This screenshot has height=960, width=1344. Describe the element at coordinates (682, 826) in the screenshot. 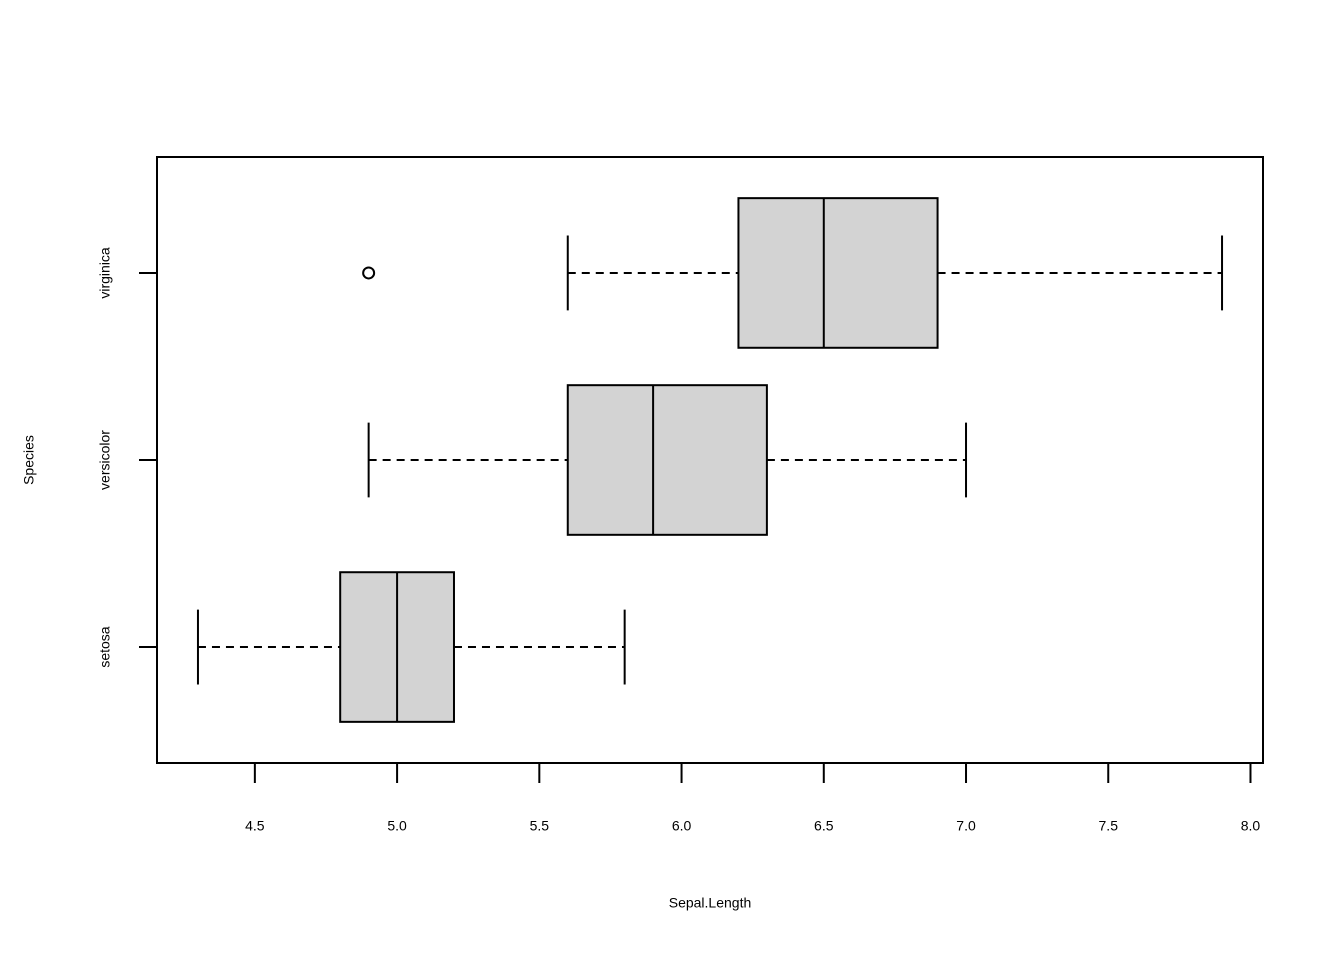

I see `x-tick-label: 6.0` at that location.